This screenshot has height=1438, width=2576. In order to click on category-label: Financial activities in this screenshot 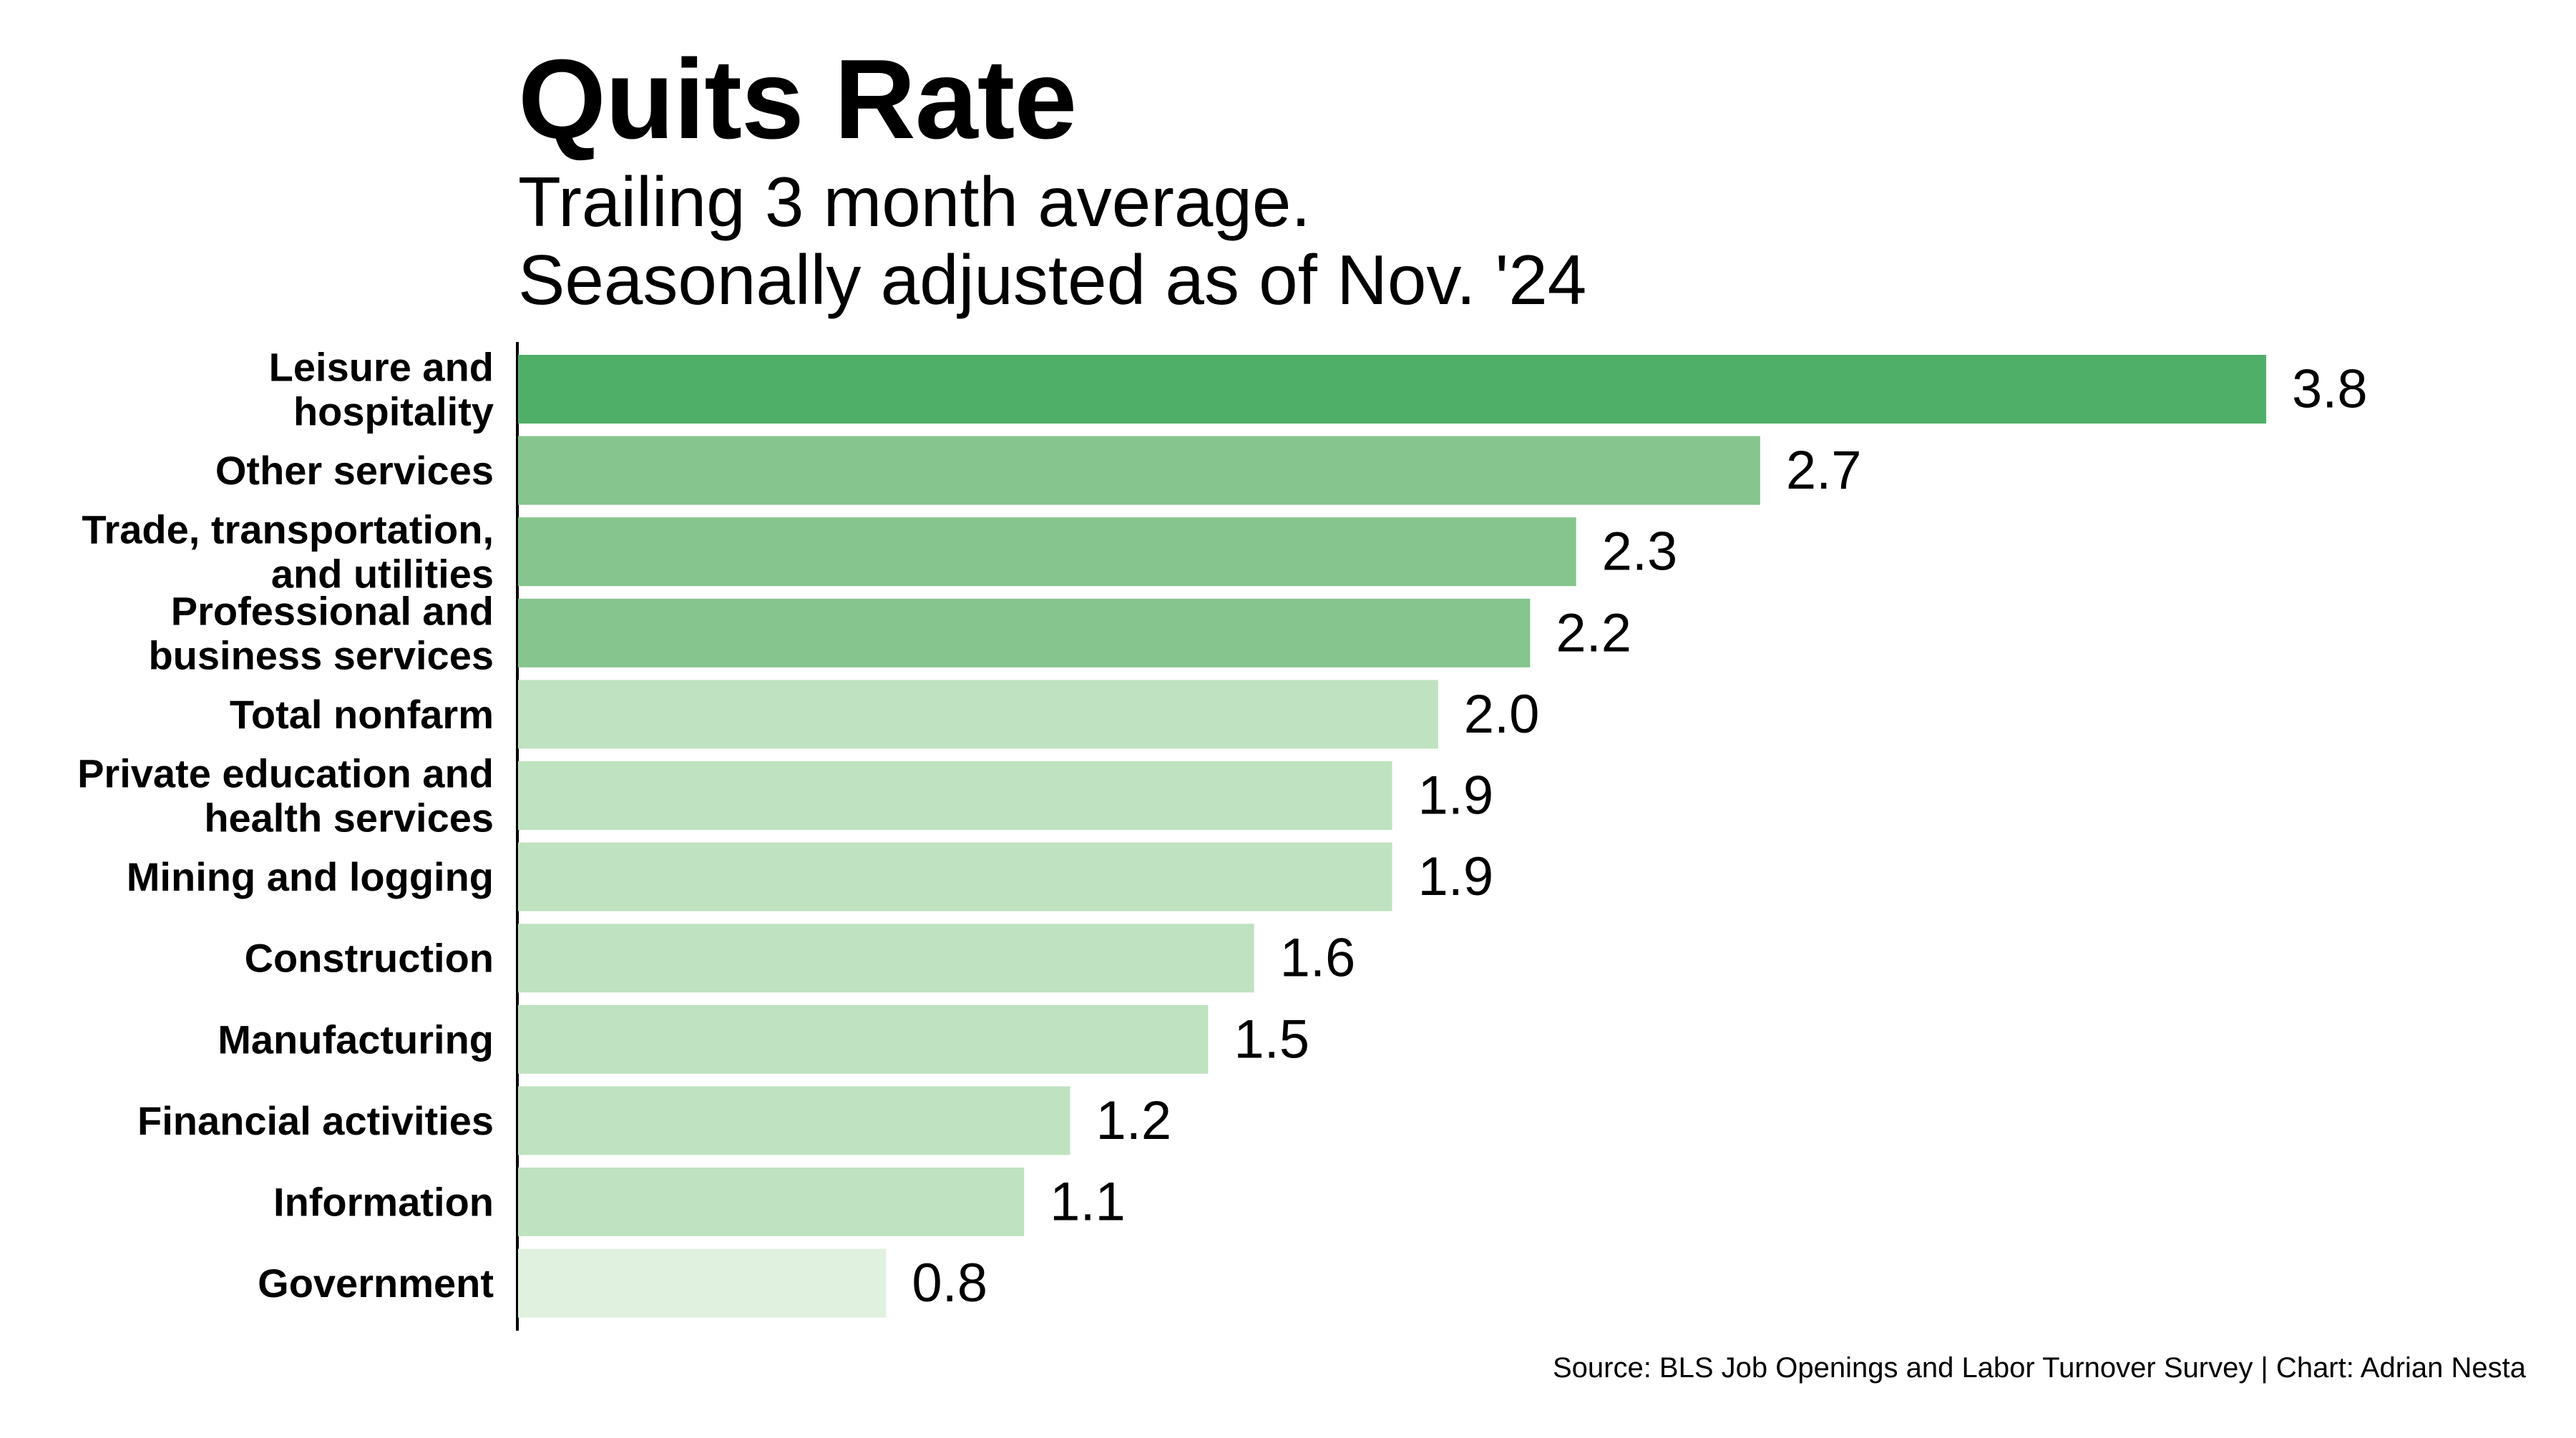, I will do `click(315, 1120)`.